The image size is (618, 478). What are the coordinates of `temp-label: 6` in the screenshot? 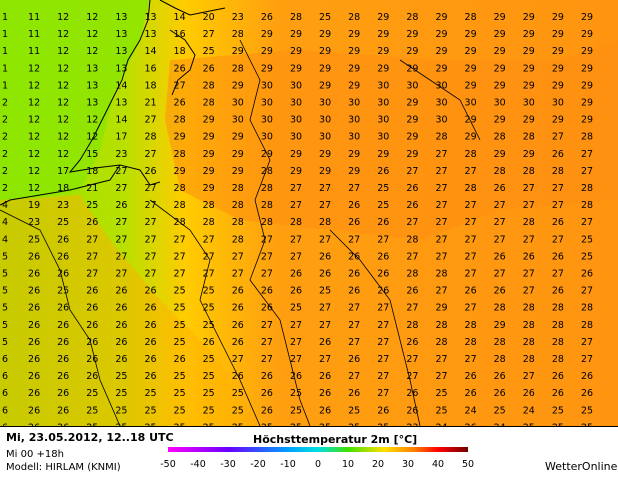 It's located at (5, 410).